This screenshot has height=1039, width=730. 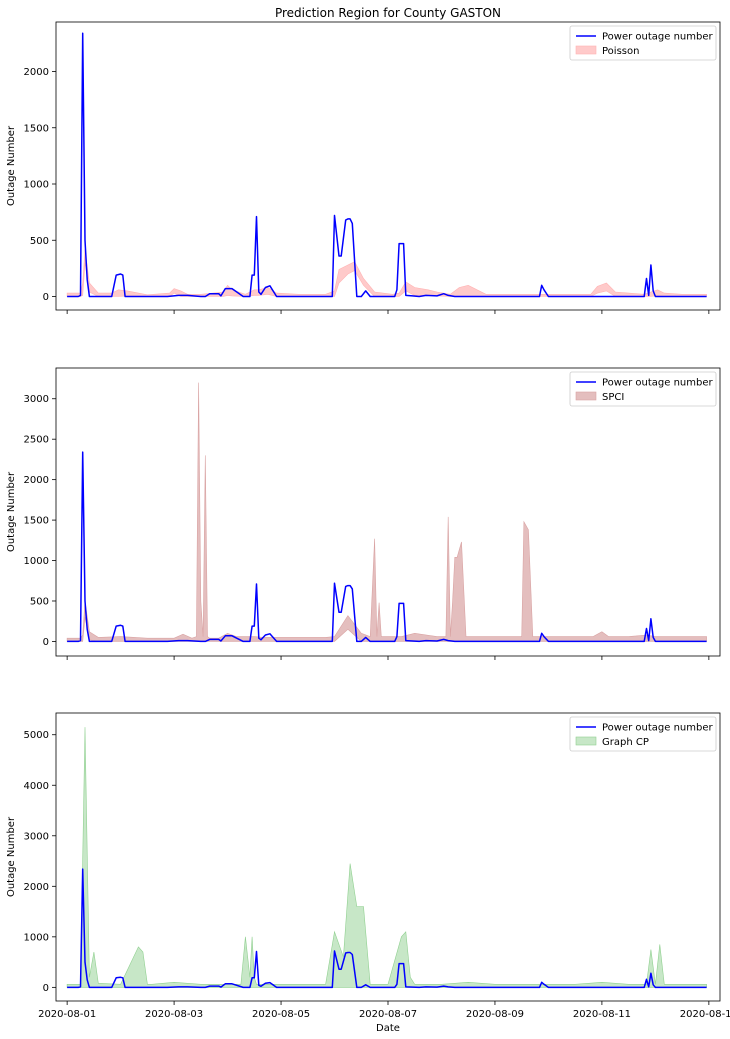 I want to click on y-tick-label: 4000, so click(x=36, y=786).